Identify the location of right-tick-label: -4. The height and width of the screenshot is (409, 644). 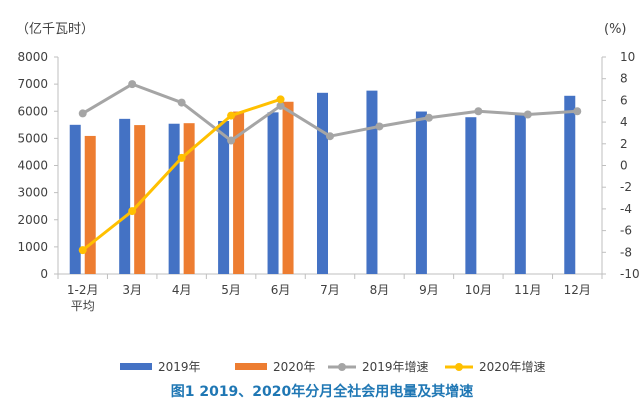
(626, 209).